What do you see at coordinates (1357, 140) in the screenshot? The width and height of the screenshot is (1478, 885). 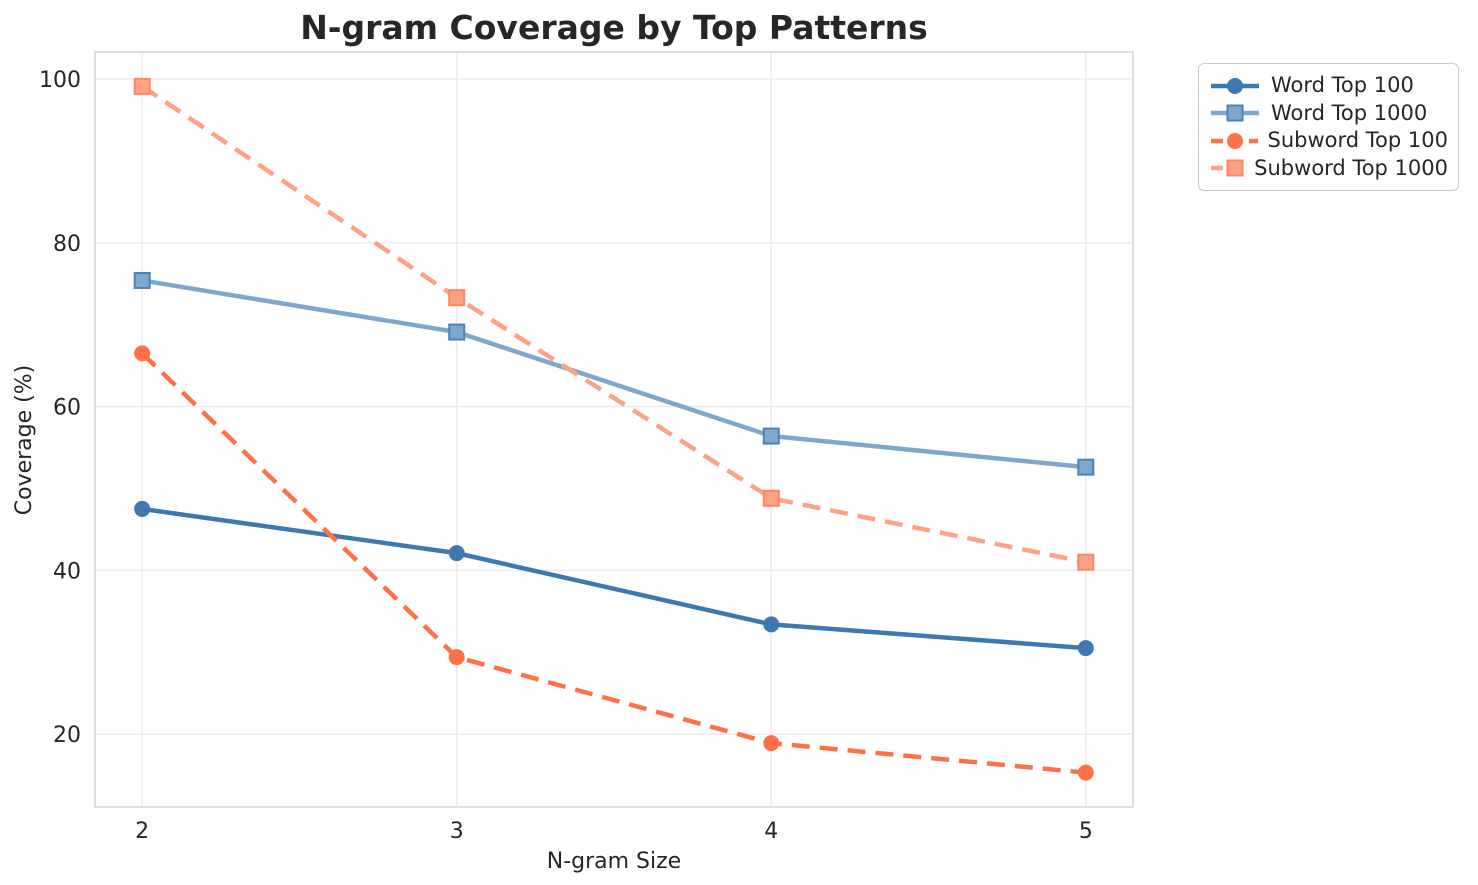 I see `legend-label: Subword Top 100` at bounding box center [1357, 140].